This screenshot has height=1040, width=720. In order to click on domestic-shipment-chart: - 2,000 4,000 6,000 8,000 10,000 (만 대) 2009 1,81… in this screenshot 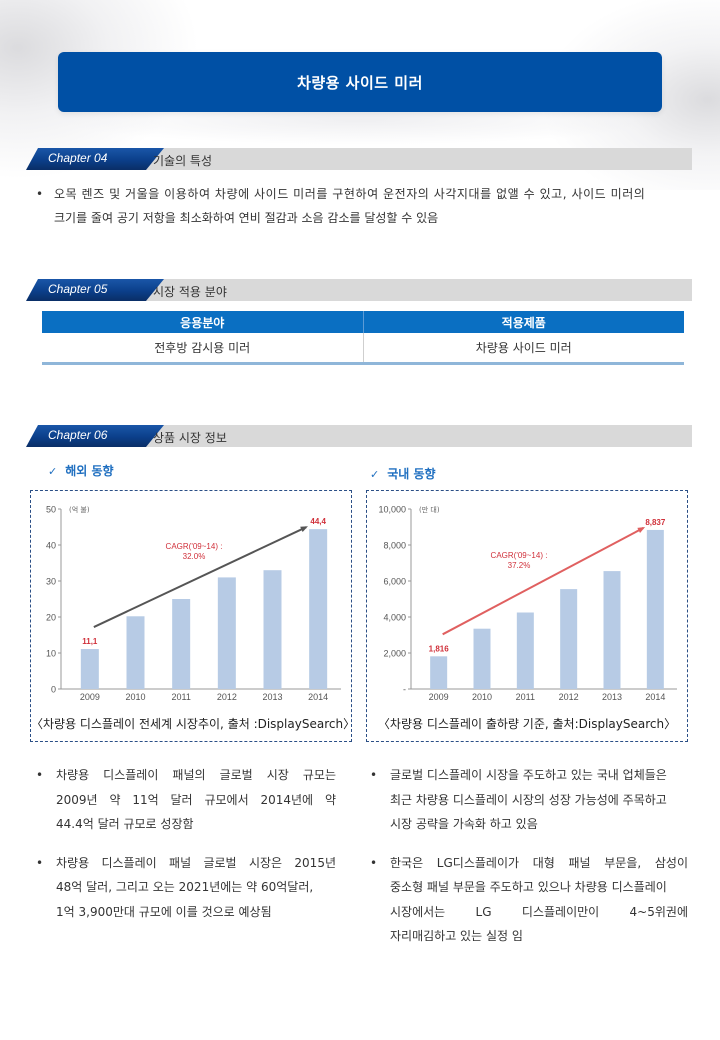, I will do `click(527, 616)`.